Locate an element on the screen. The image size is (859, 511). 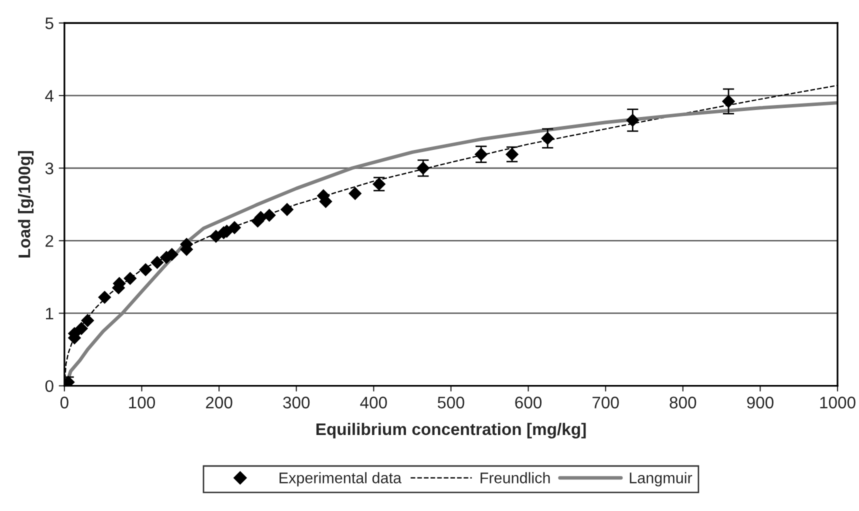
x-tick-label: 900 is located at coordinates (760, 402).